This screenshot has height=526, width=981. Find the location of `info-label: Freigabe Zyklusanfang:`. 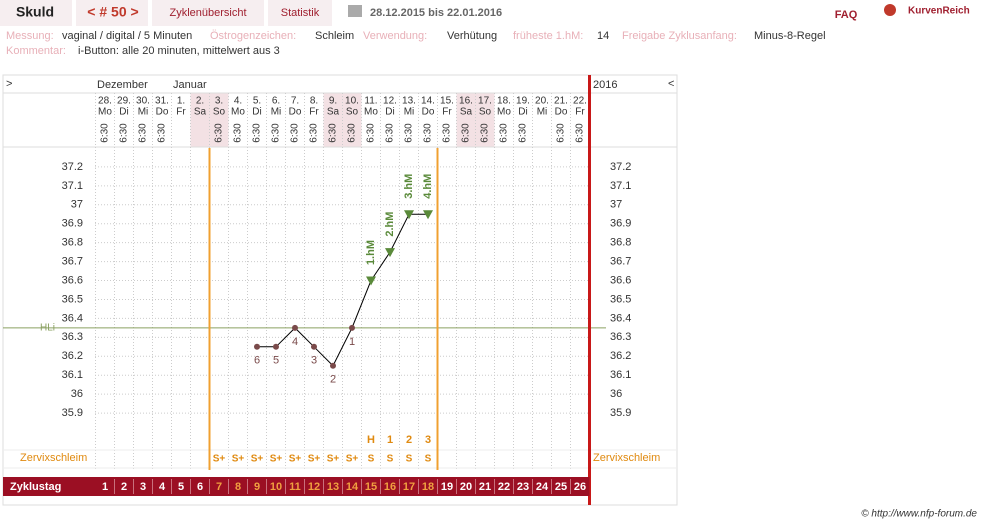

info-label: Freigabe Zyklusanfang: is located at coordinates (679, 36).